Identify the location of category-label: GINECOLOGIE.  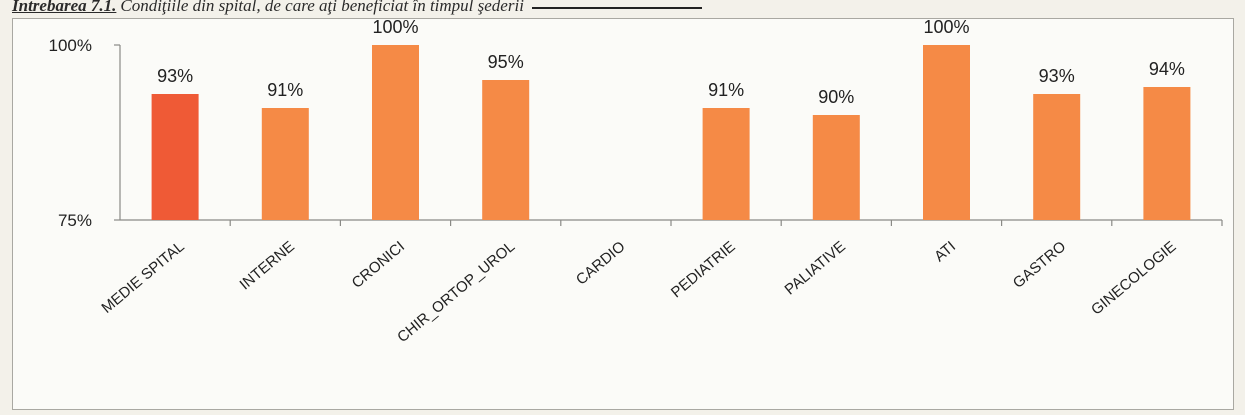
(1133, 278).